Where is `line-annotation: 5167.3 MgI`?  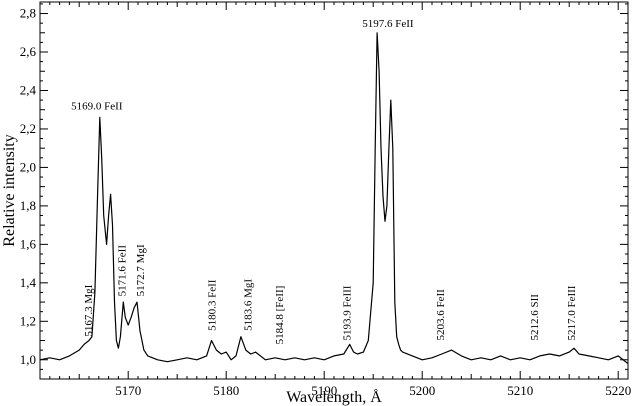
line-annotation: 5167.3 MgI is located at coordinates (89, 310).